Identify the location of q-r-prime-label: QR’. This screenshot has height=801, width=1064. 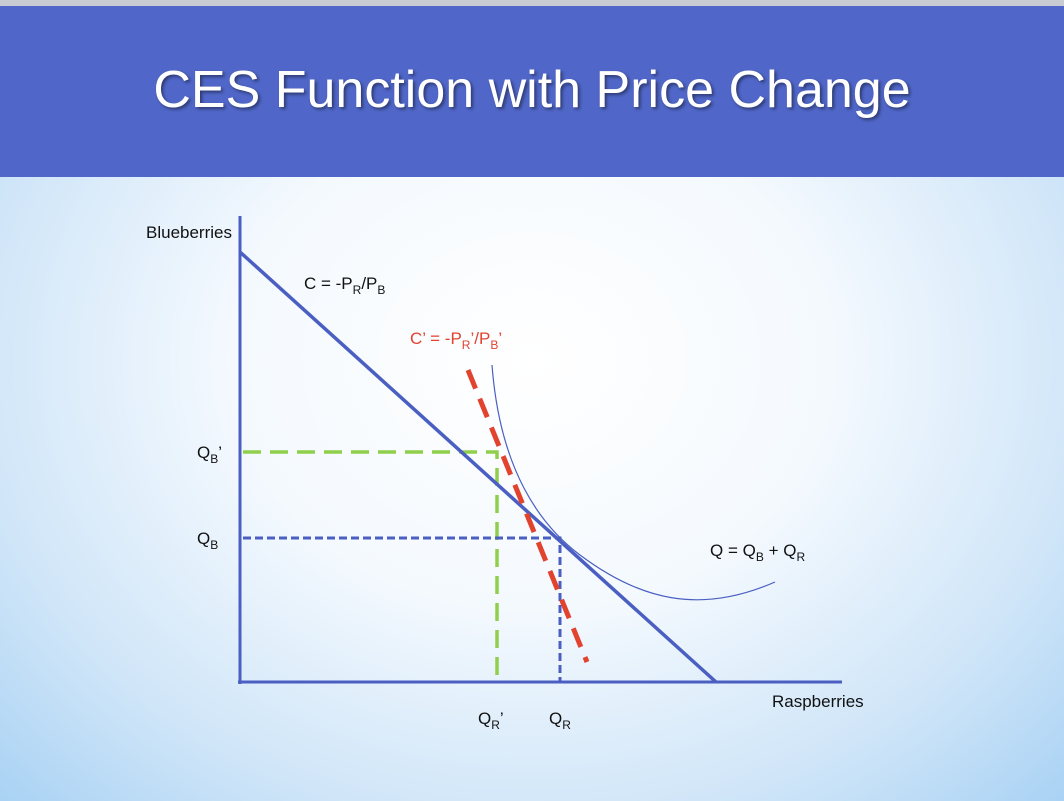
(491, 720).